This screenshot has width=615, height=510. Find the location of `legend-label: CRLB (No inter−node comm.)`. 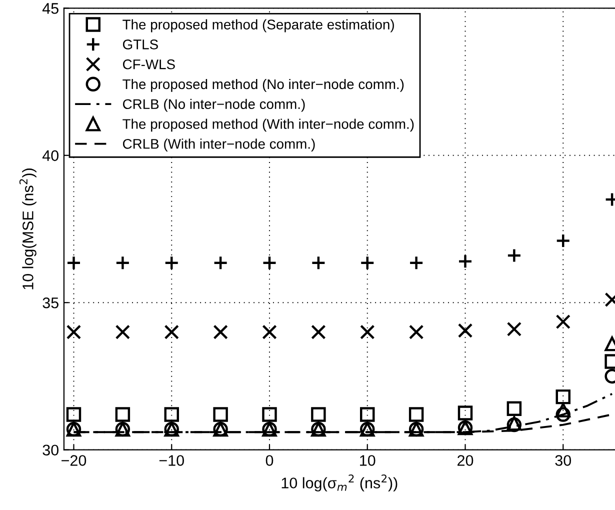

legend-label: CRLB (No inter−node comm.) is located at coordinates (214, 105).